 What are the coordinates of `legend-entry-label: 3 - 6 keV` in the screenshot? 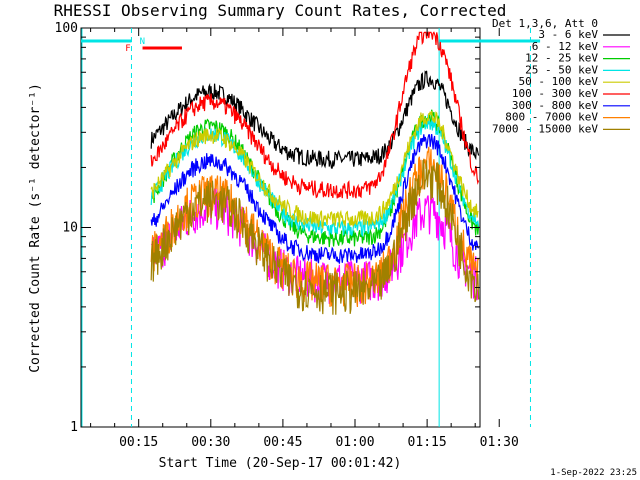 It's located at (568, 34).